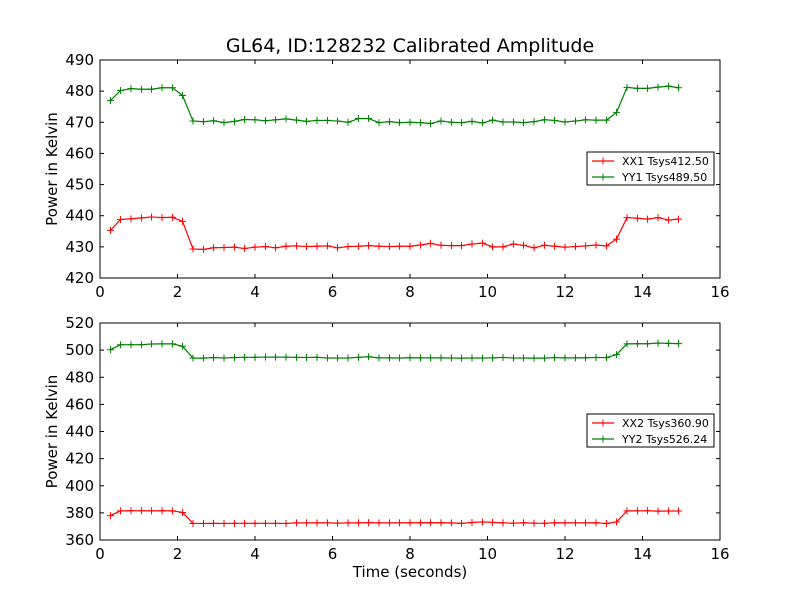 The height and width of the screenshot is (600, 800). I want to click on x-tick-label: 6, so click(333, 554).